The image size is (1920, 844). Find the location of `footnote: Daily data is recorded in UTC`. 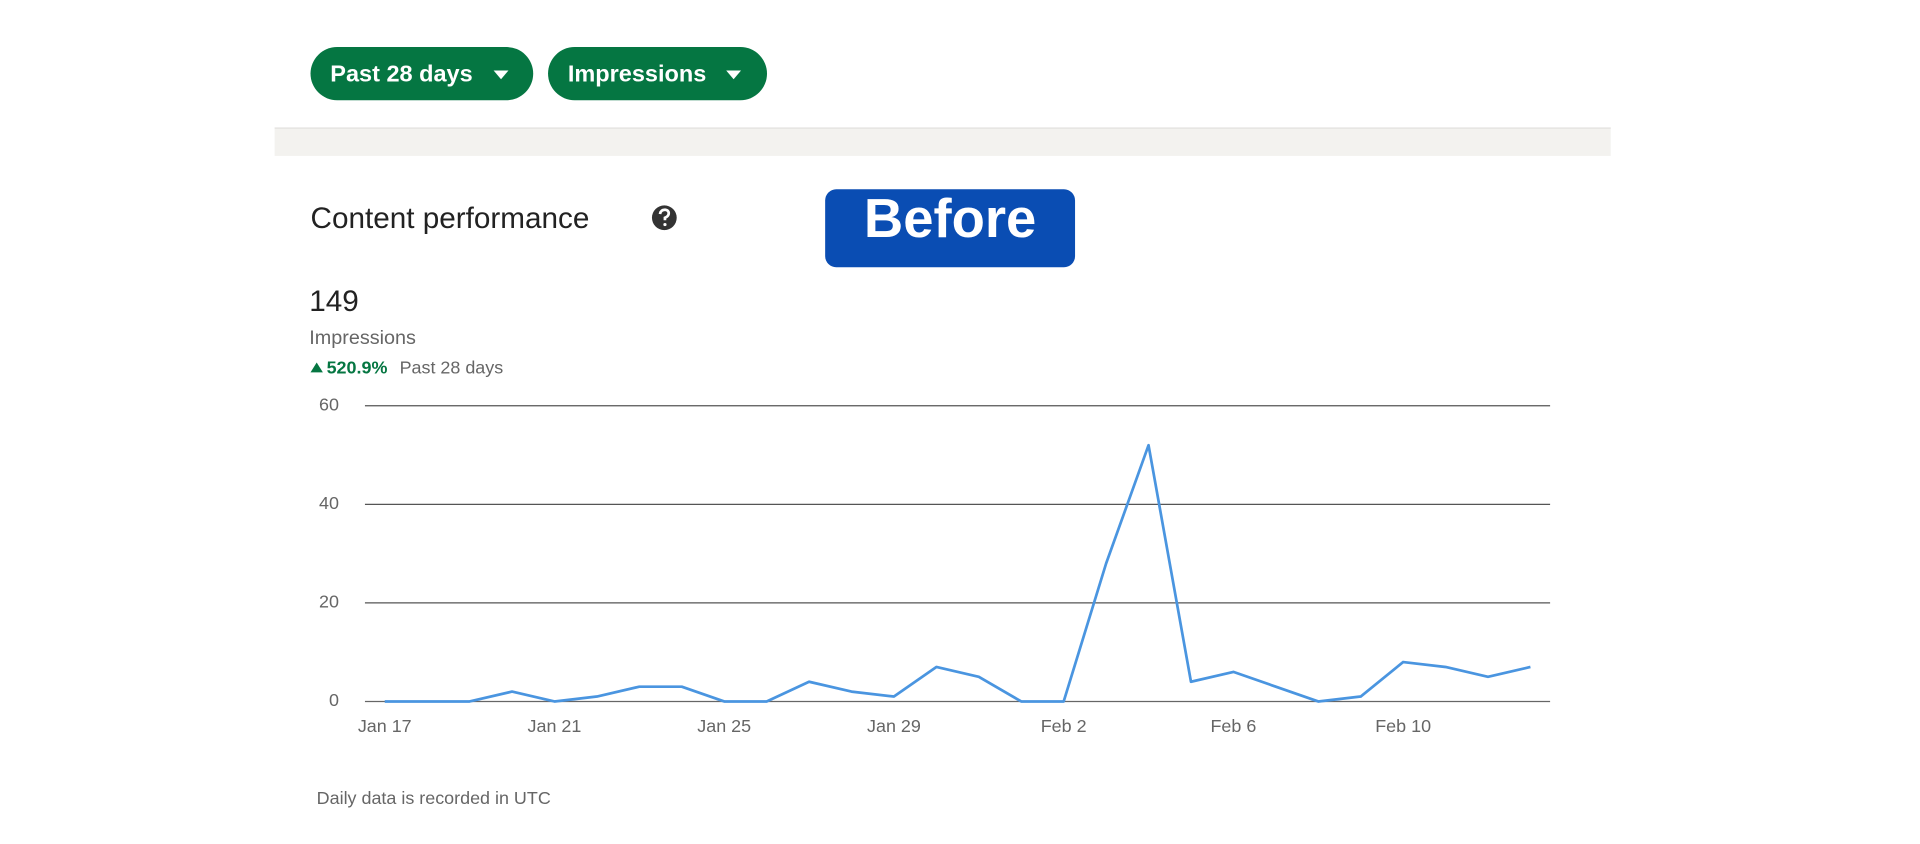

footnote: Daily data is recorded in UTC is located at coordinates (434, 798).